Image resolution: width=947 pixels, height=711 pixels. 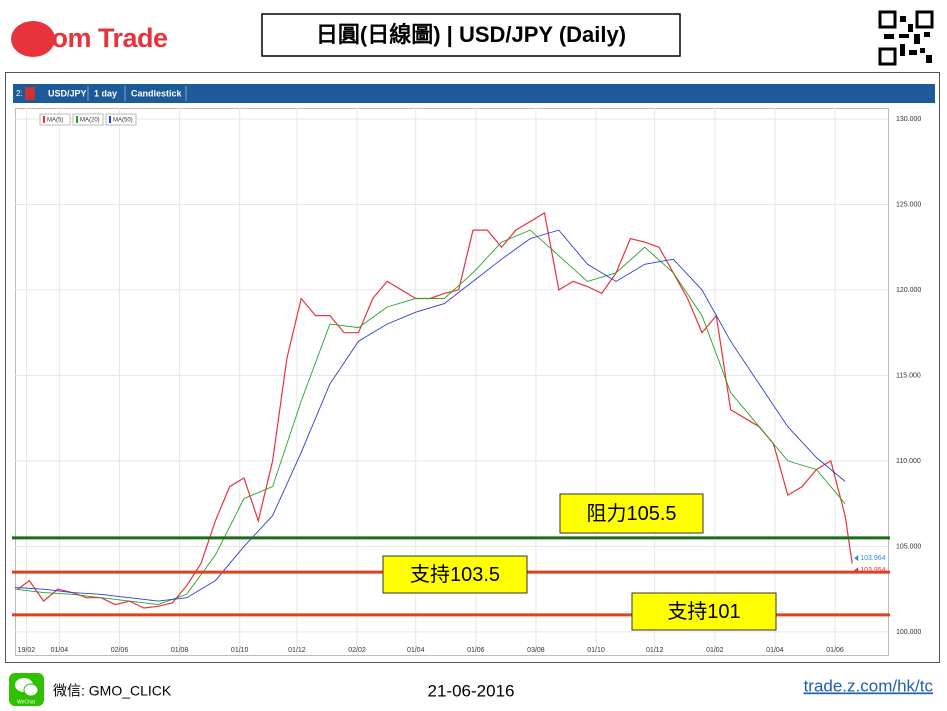 What do you see at coordinates (906, 38) in the screenshot?
I see `qr-code` at bounding box center [906, 38].